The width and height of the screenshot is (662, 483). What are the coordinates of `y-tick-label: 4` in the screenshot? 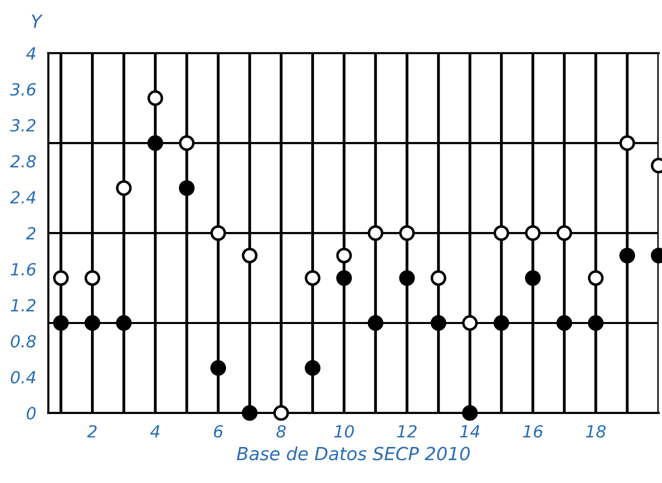 It's located at (31, 53).